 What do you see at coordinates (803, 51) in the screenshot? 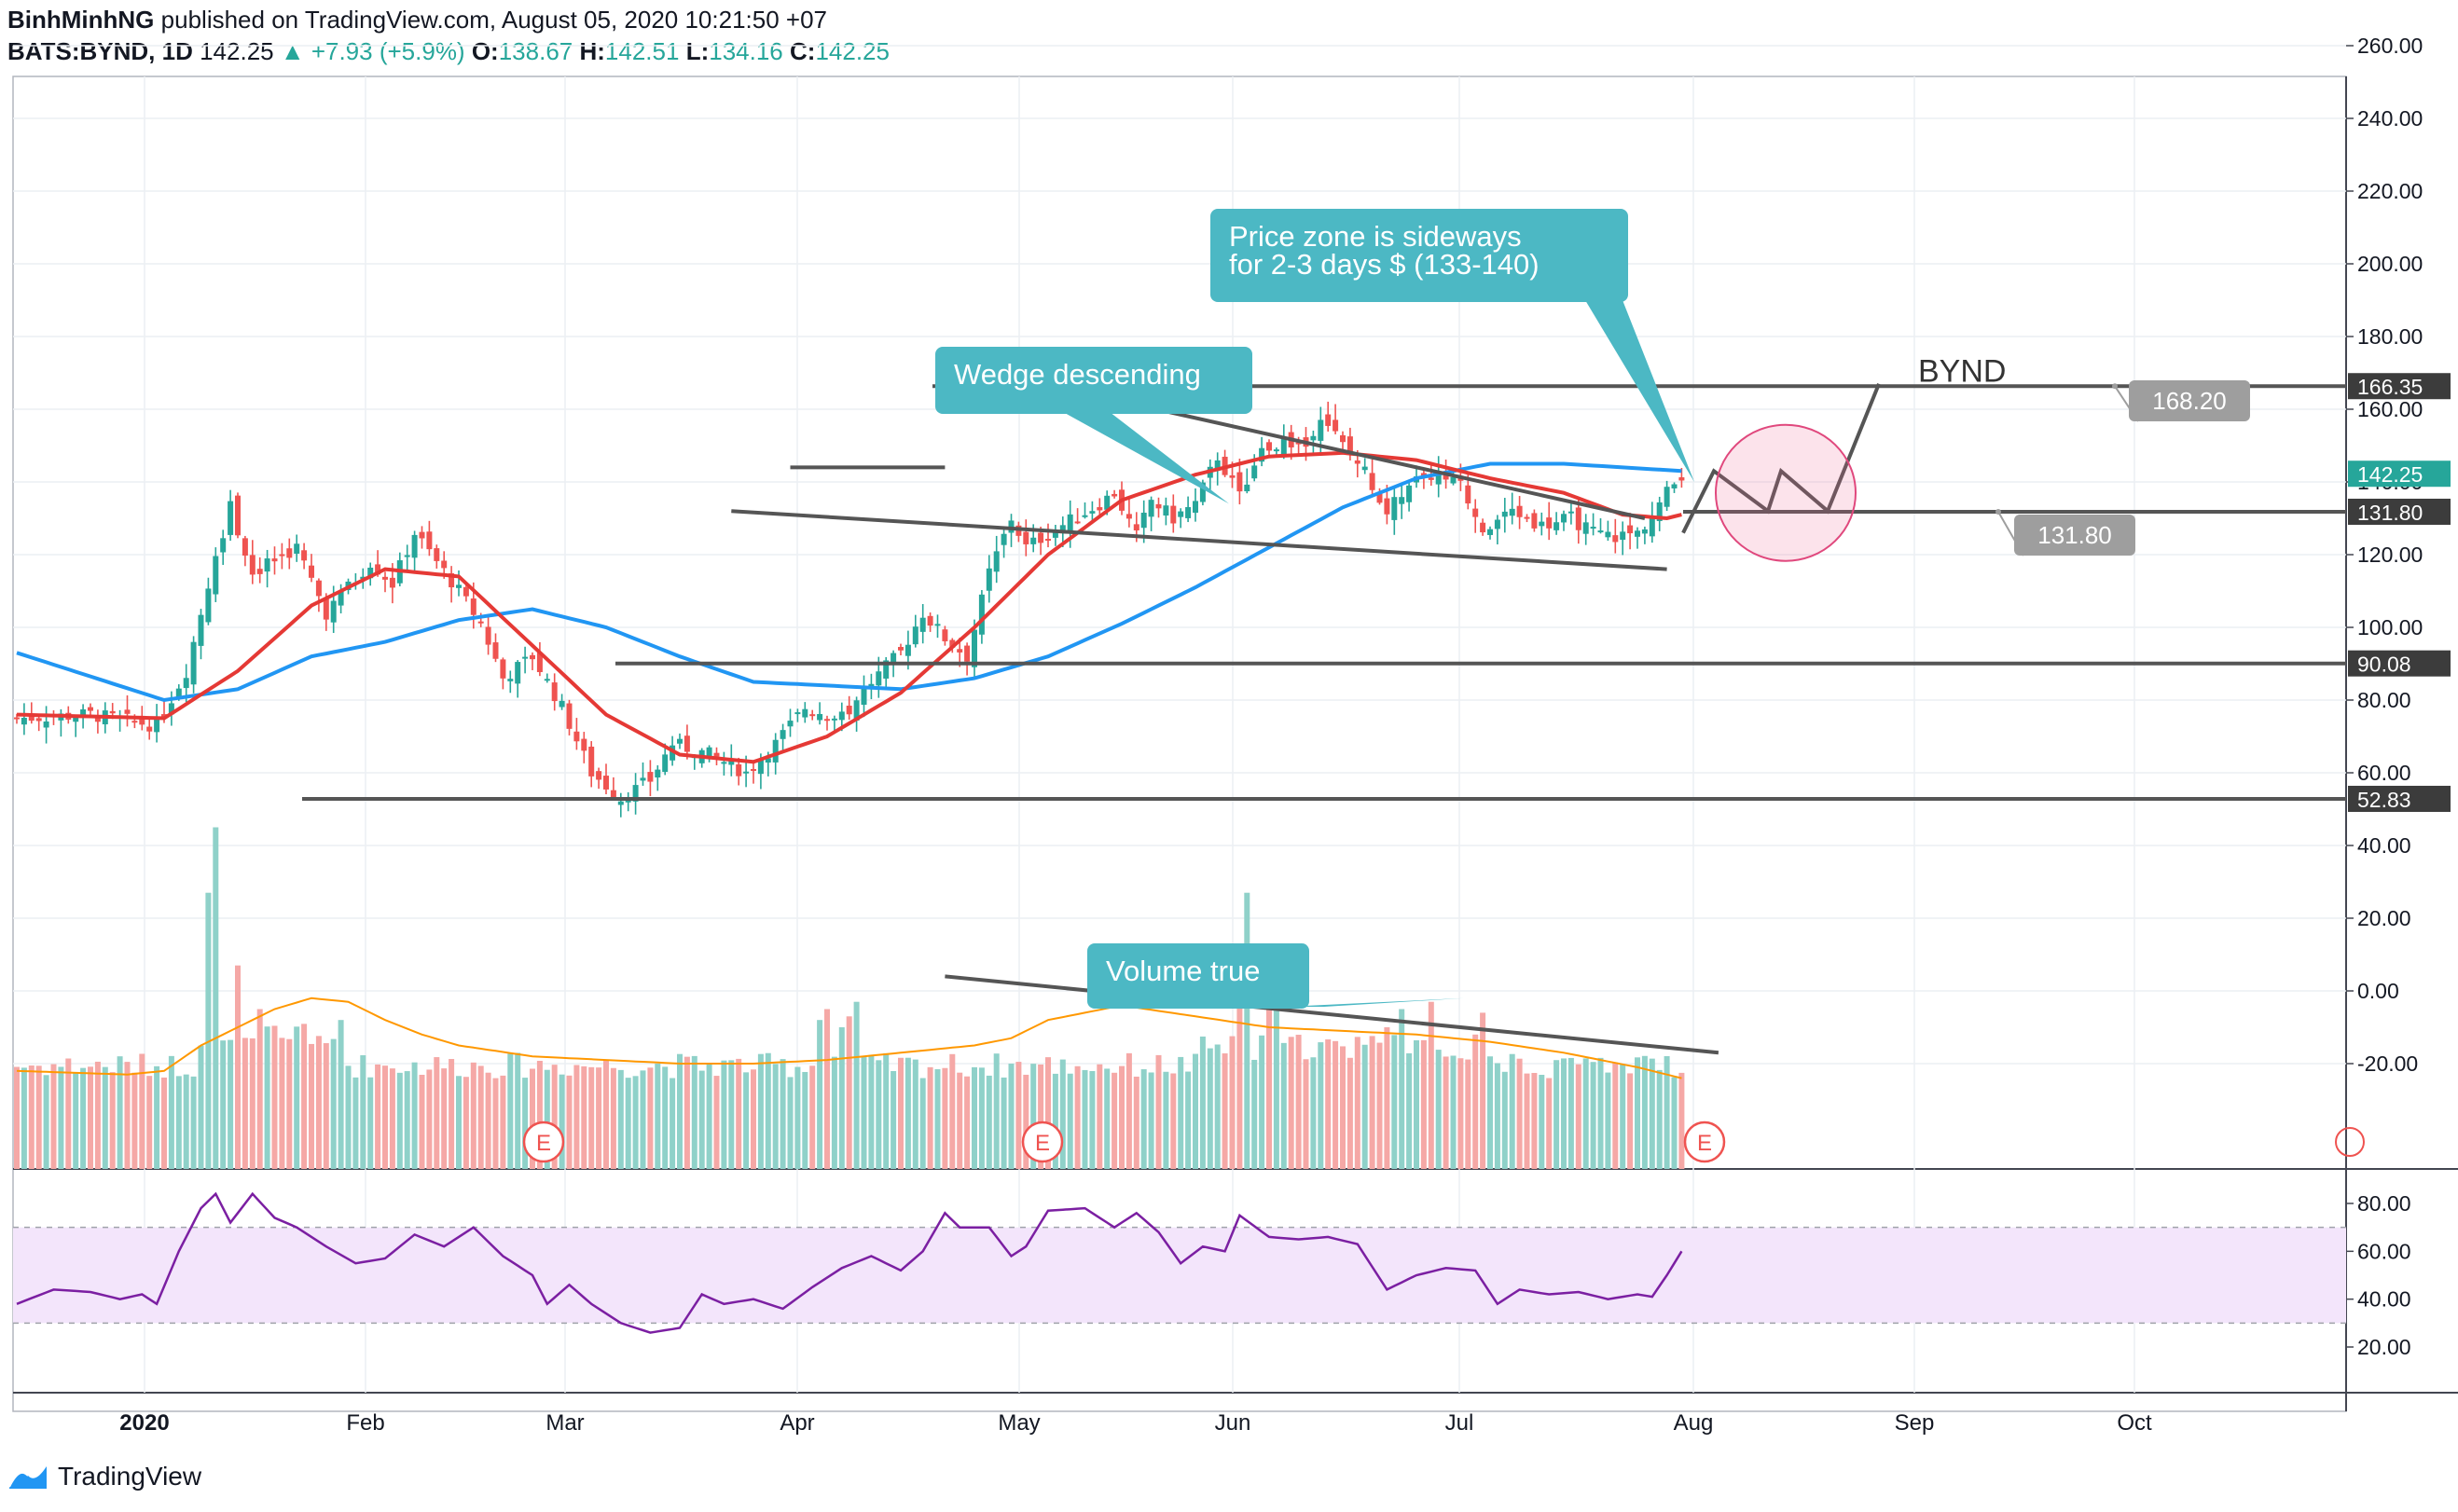
I see `close-label: C:` at bounding box center [803, 51].